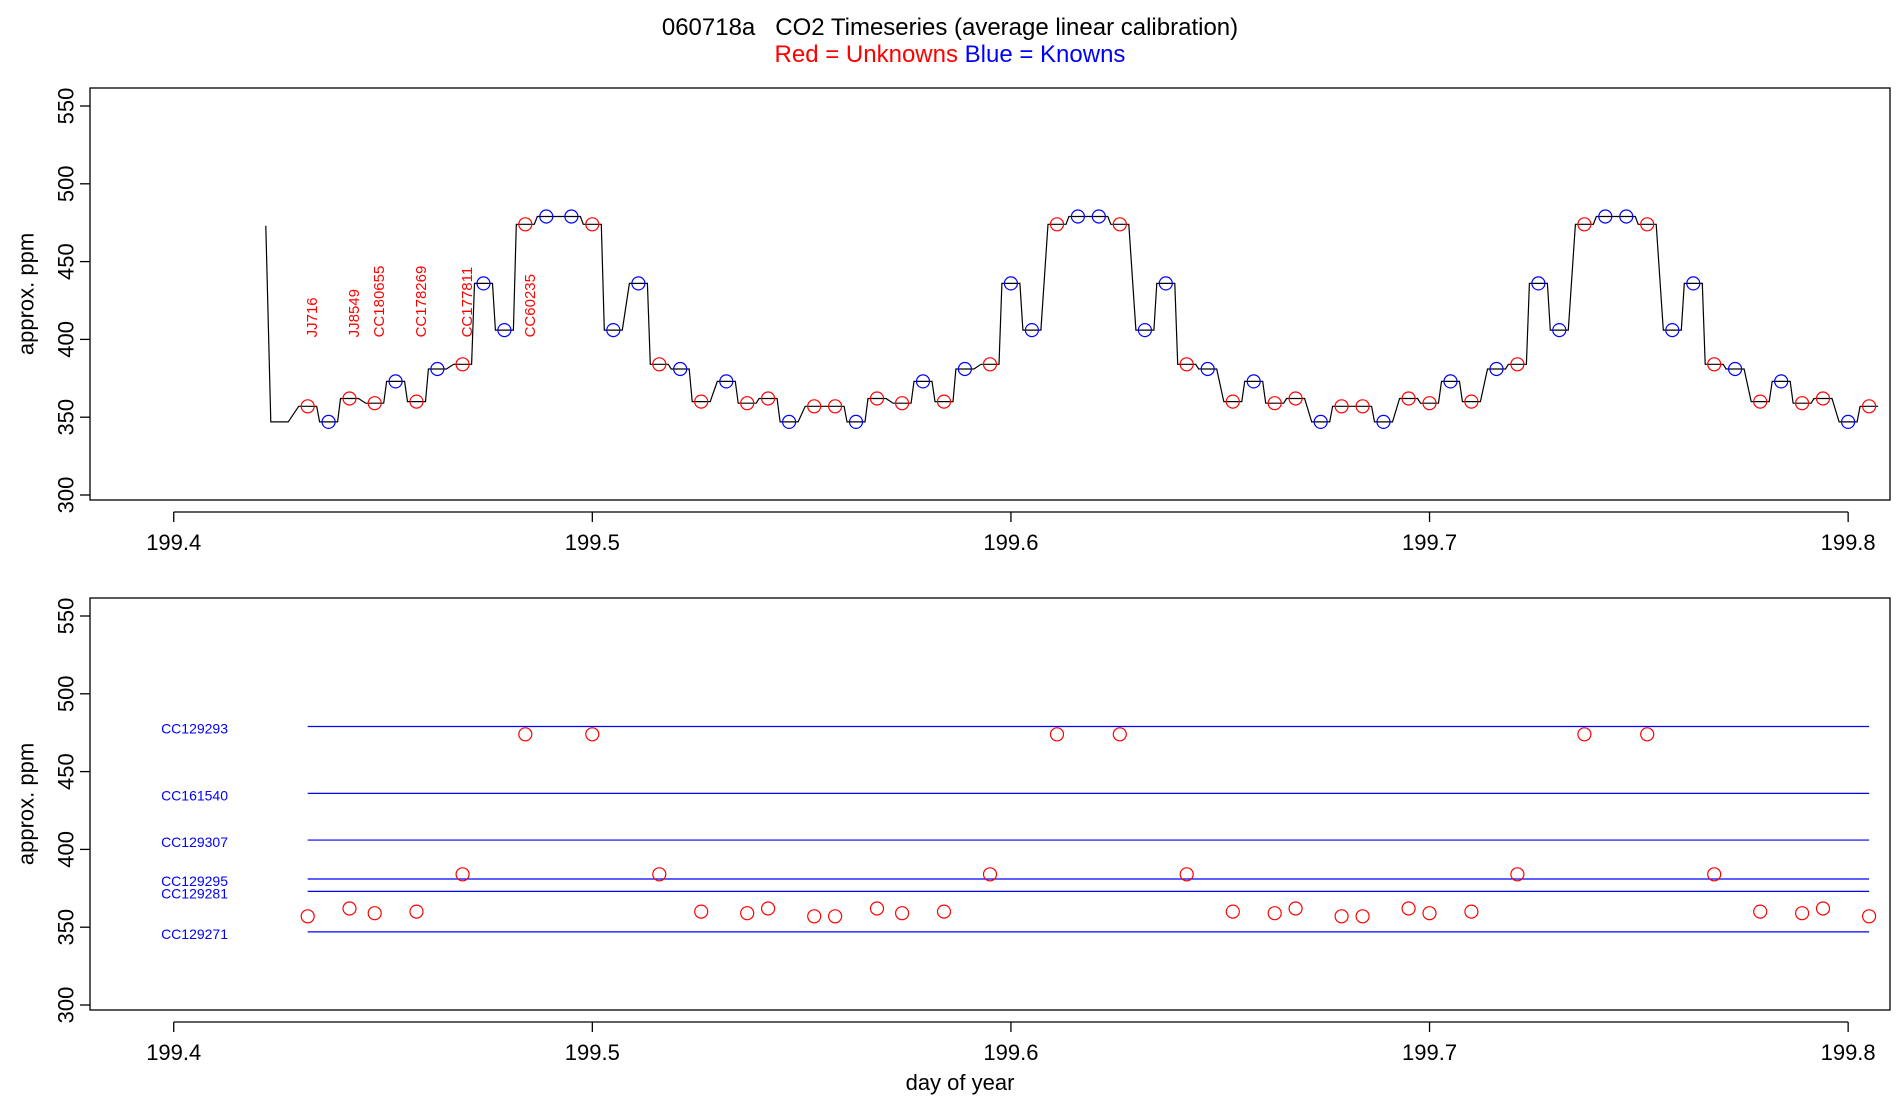  I want to click on y-tick-label: 350, so click(66, 417).